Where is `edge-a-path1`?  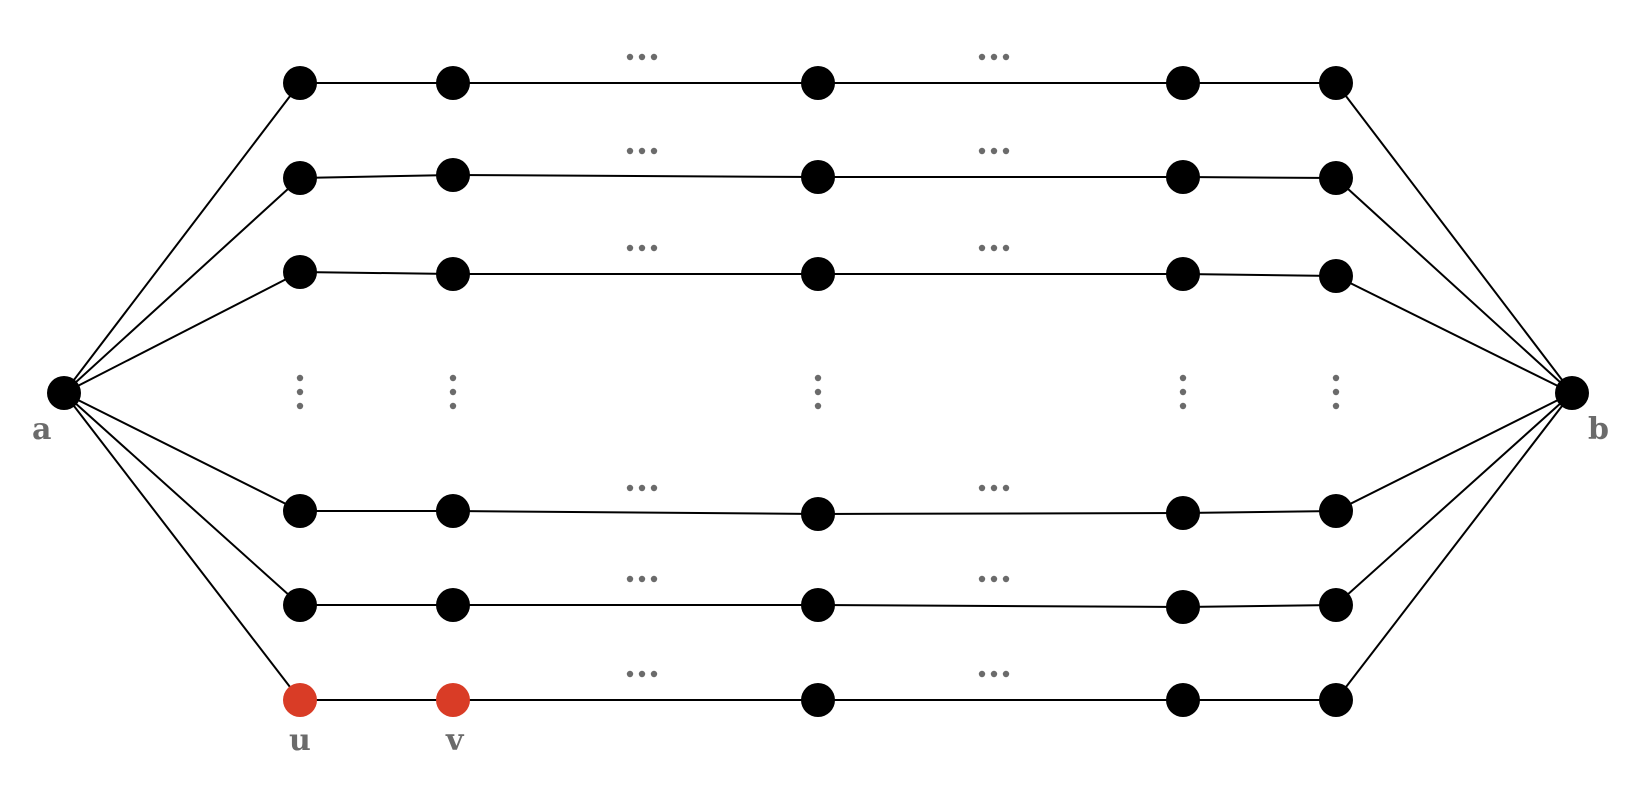 edge-a-path1 is located at coordinates (182, 238).